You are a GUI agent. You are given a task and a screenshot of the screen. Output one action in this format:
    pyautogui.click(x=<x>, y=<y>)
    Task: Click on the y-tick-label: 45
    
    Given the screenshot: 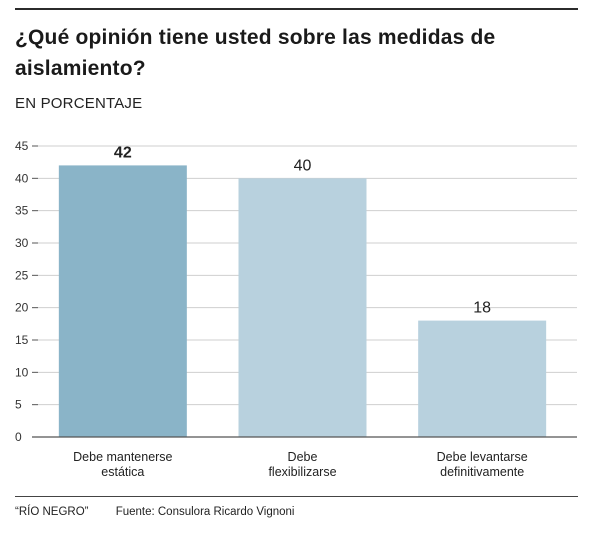 What is the action you would take?
    pyautogui.click(x=22, y=146)
    